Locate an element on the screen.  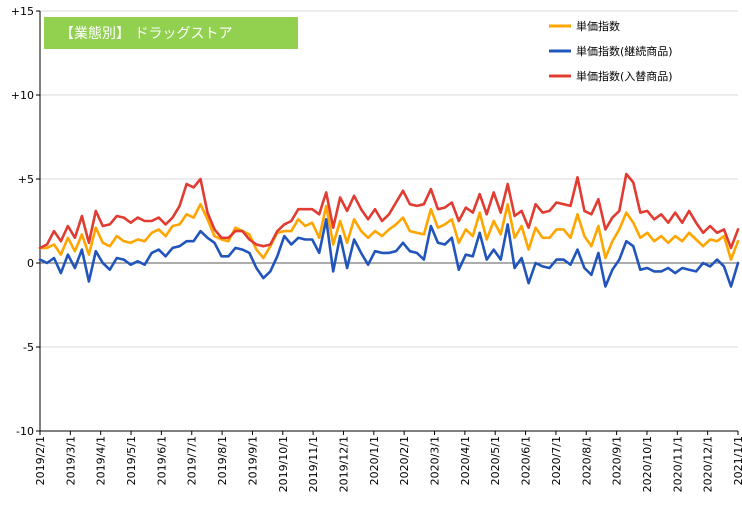
x-tick-label: 2020/8/1 is located at coordinates (586, 460).